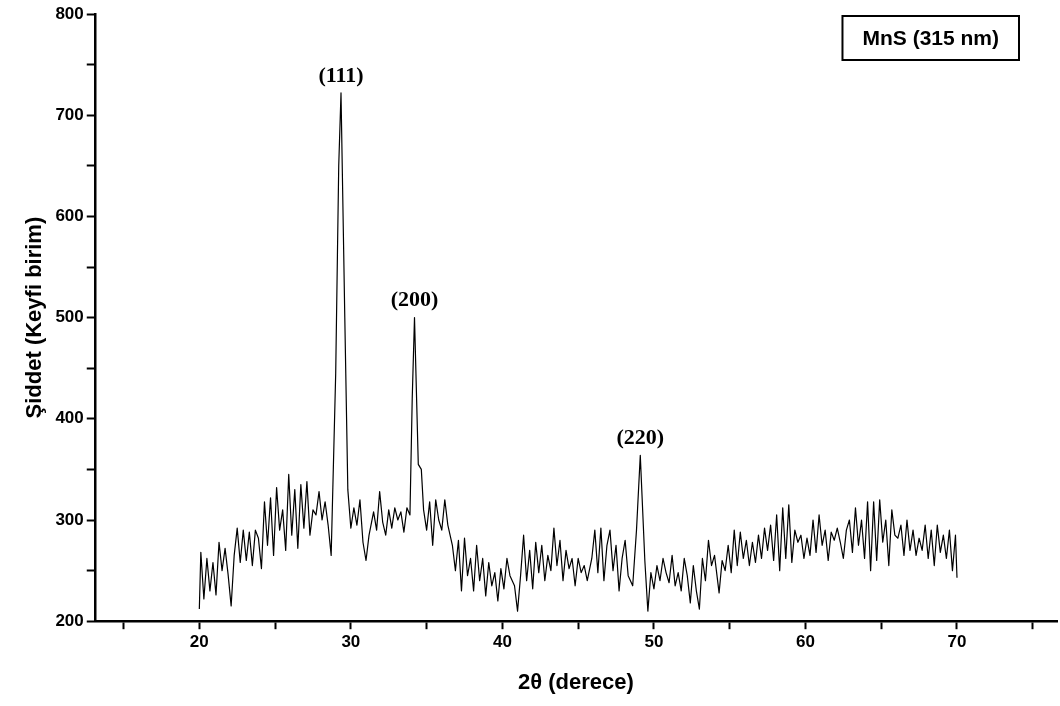  I want to click on y-tick-label: 400, so click(69, 418).